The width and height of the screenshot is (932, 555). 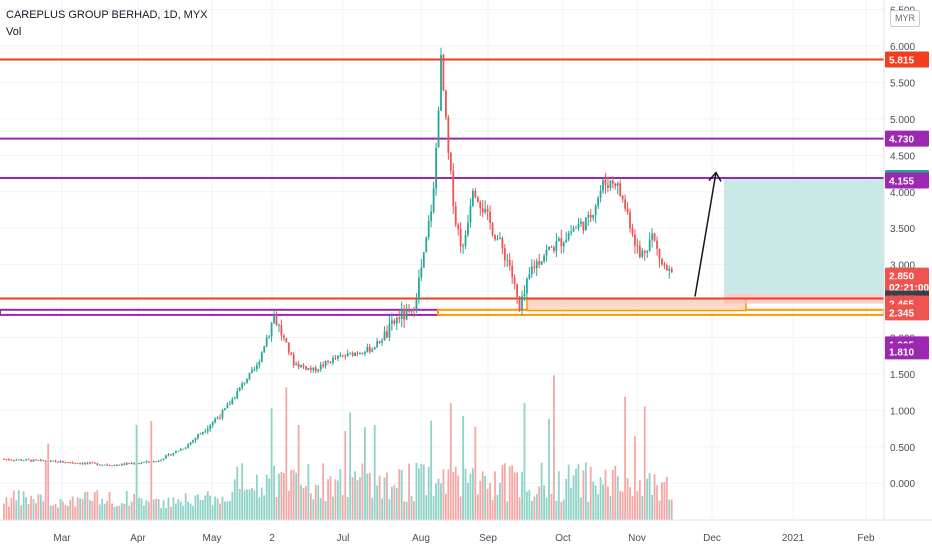 What do you see at coordinates (901, 140) in the screenshot?
I see `price-tag-label: 4.730` at bounding box center [901, 140].